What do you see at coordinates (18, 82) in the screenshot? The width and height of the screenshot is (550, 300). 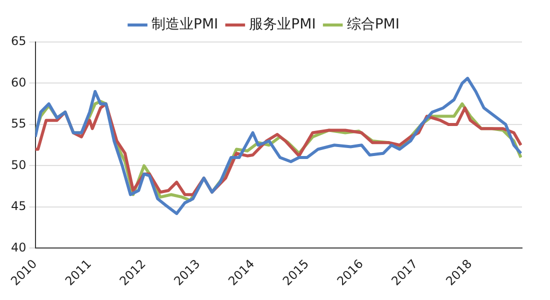 I see `y-tick-label: 60` at bounding box center [18, 82].